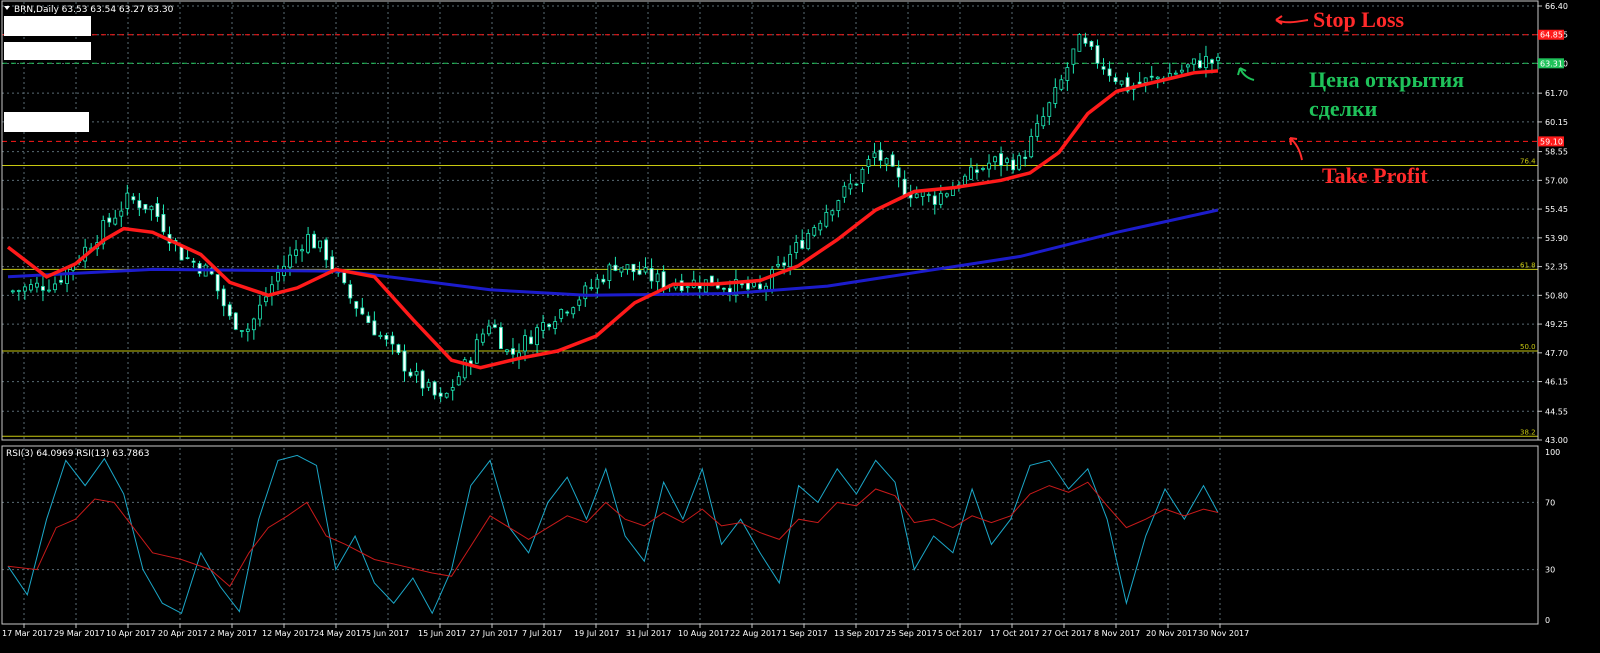  What do you see at coordinates (1292, 20) in the screenshot?
I see `stop-loss-arrow-icon` at bounding box center [1292, 20].